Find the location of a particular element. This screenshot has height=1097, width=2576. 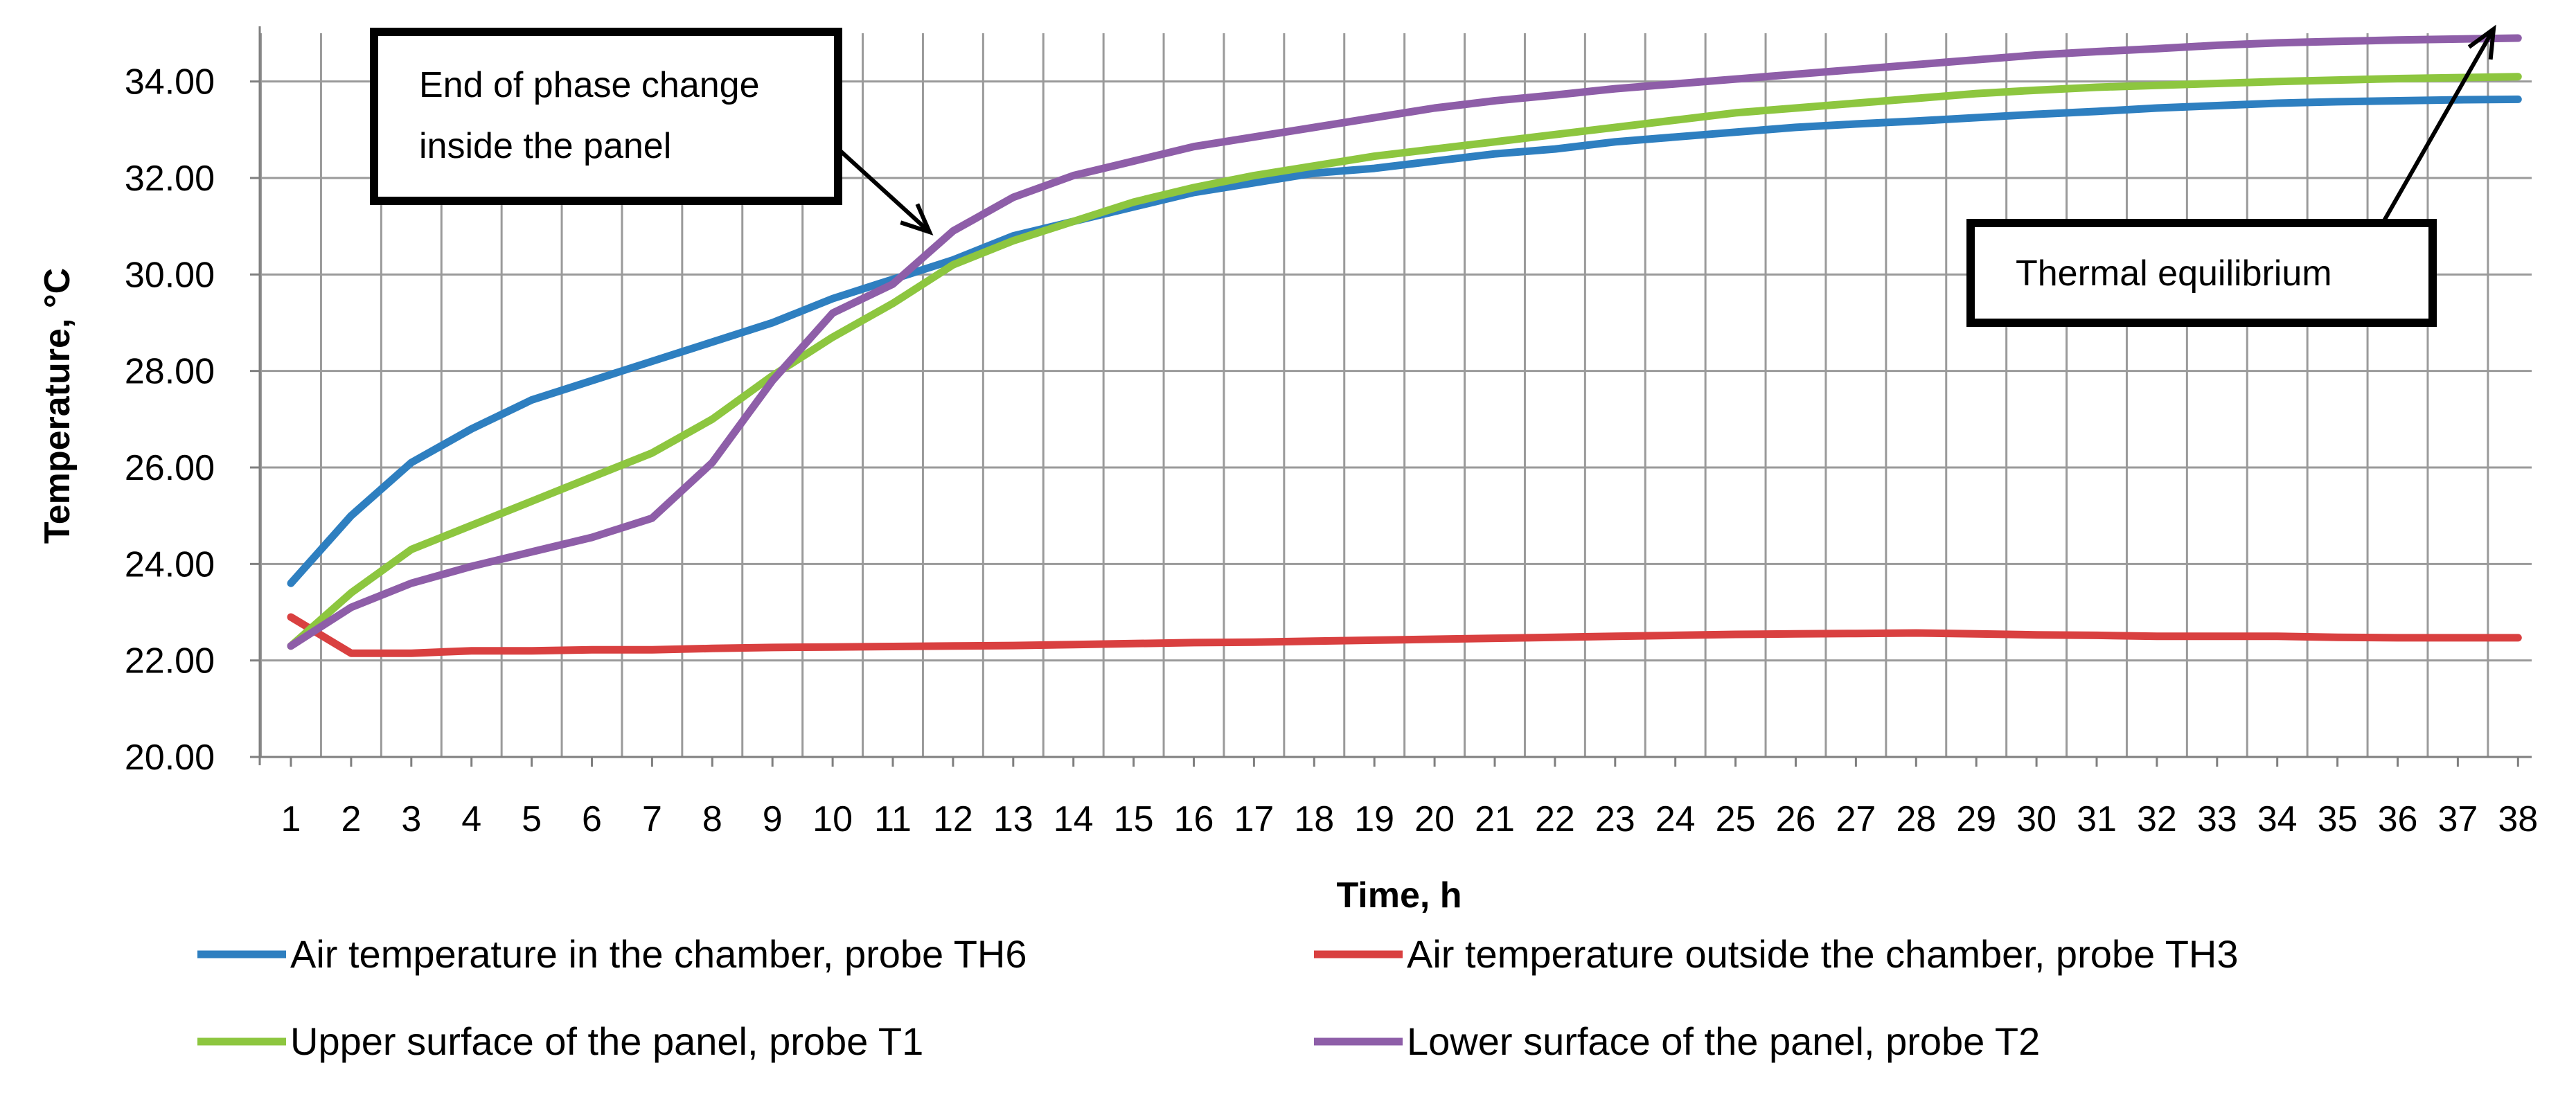

x-tick-label: 18 is located at coordinates (1314, 819).